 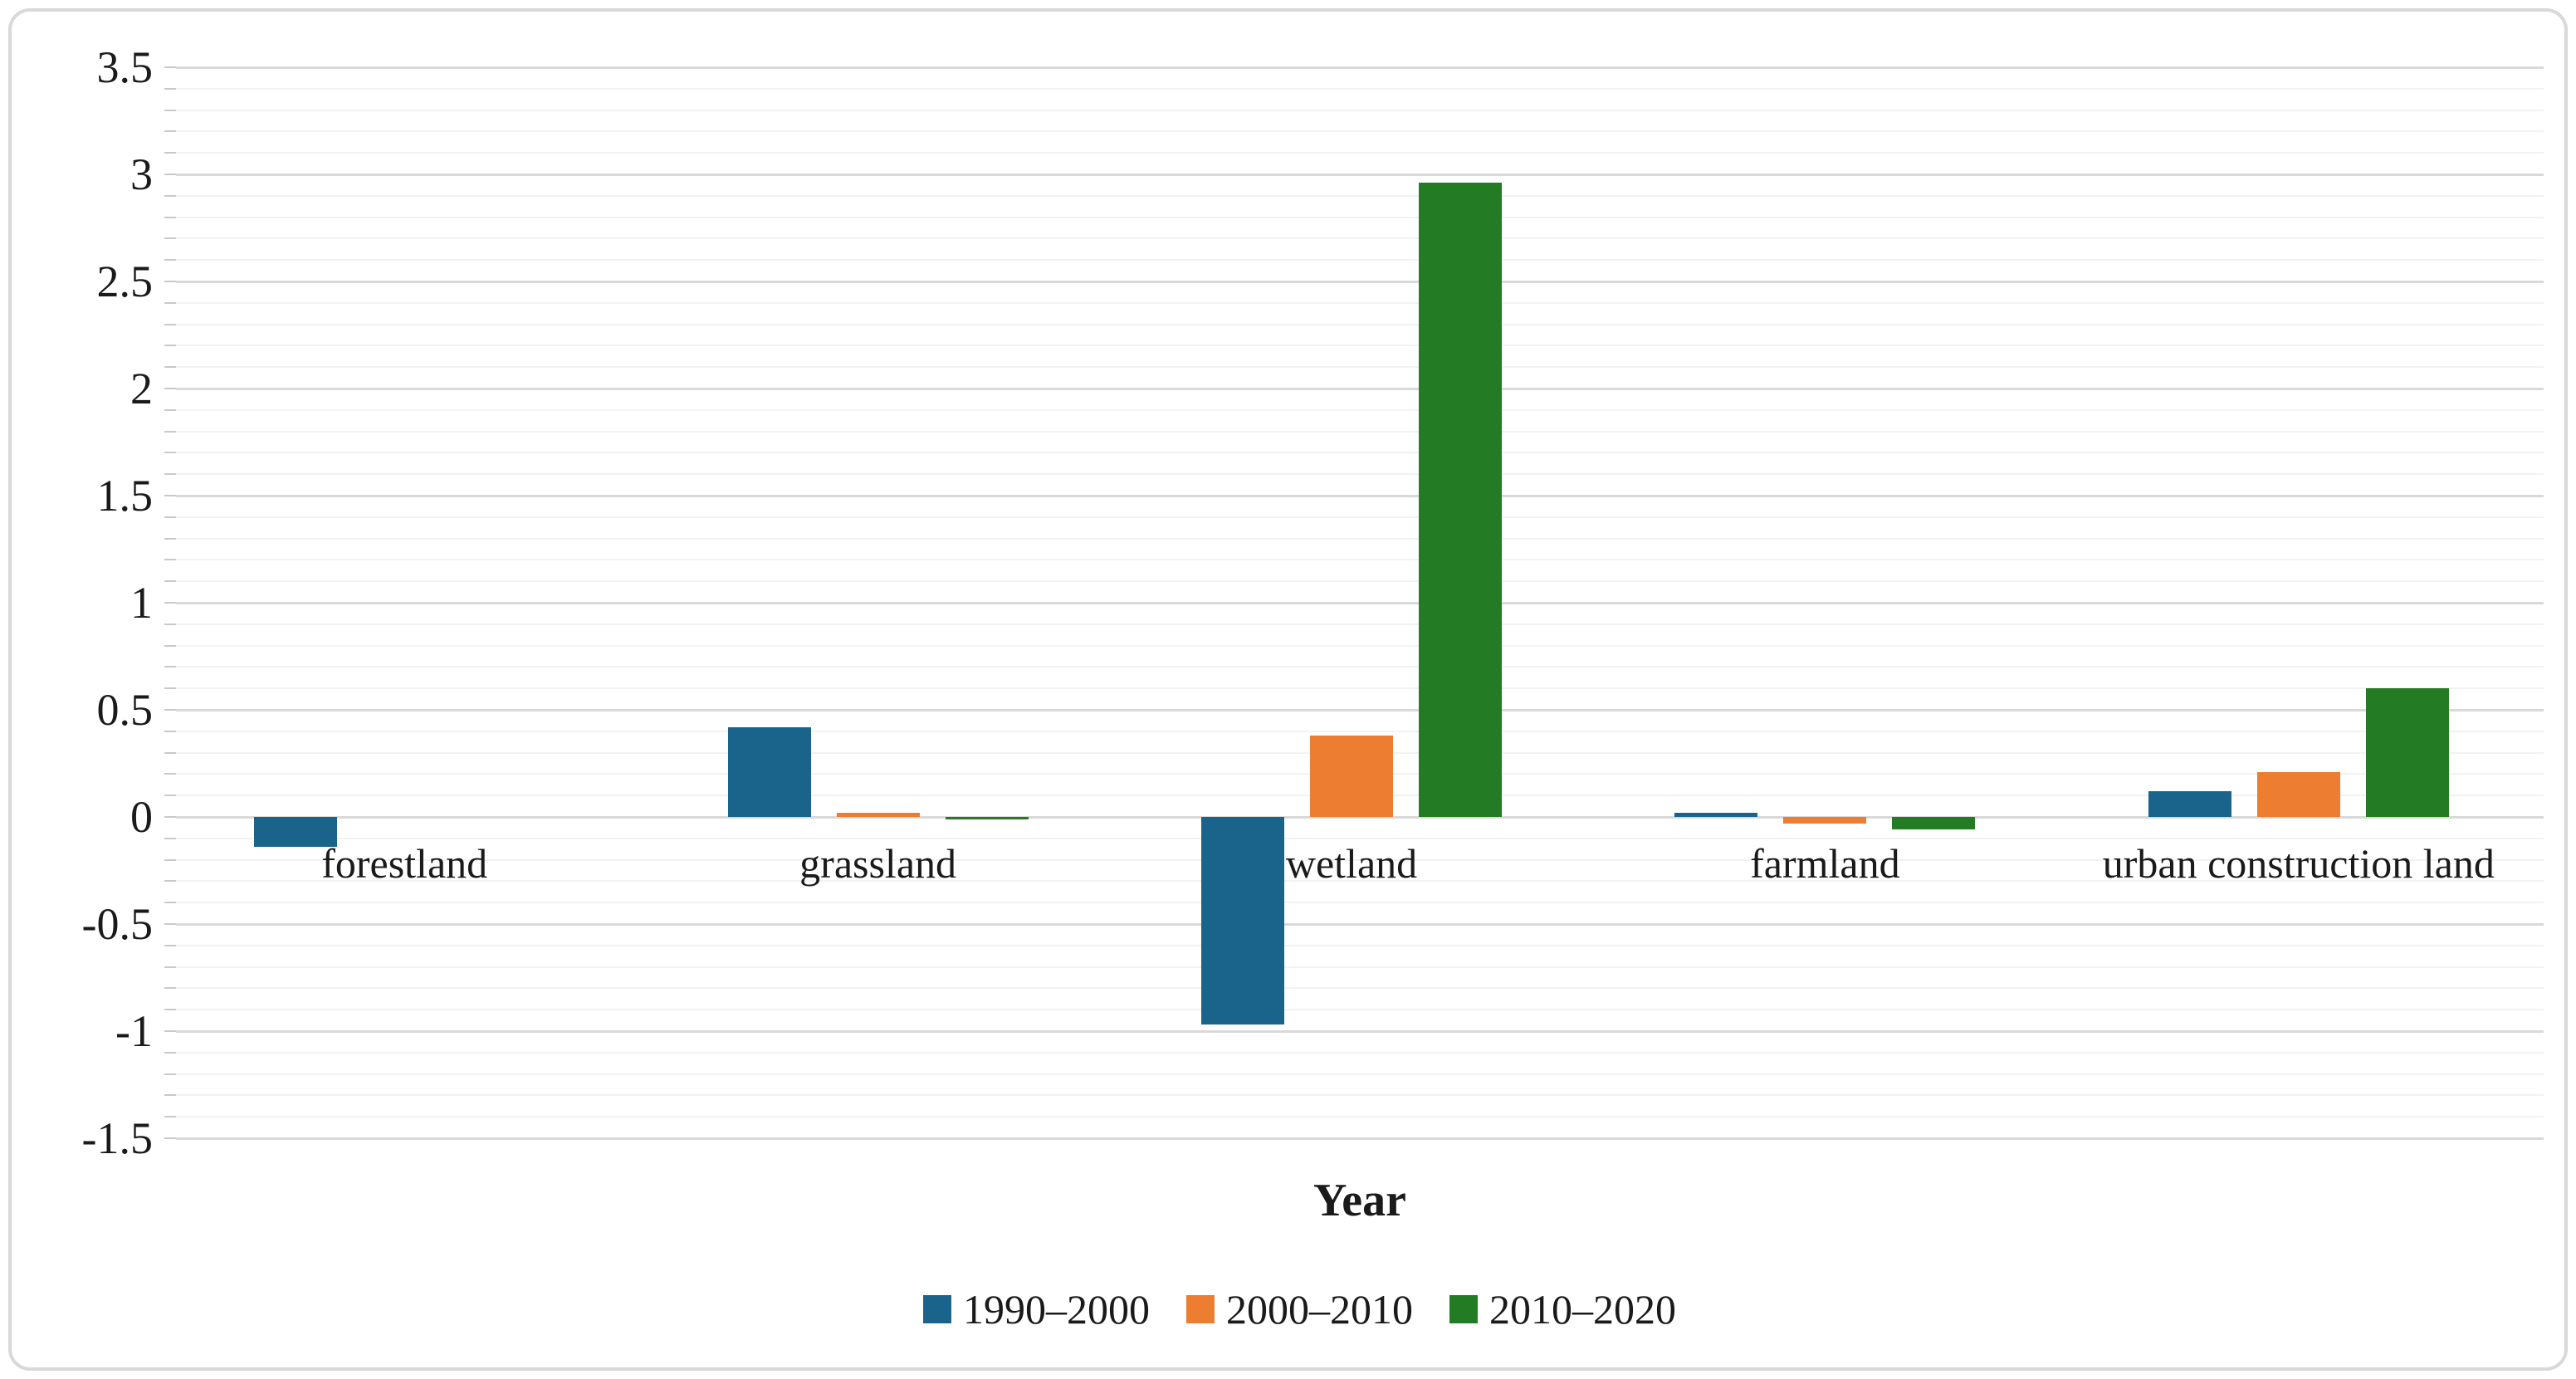 What do you see at coordinates (1056, 1309) in the screenshot?
I see `legend-label: 1990–2000` at bounding box center [1056, 1309].